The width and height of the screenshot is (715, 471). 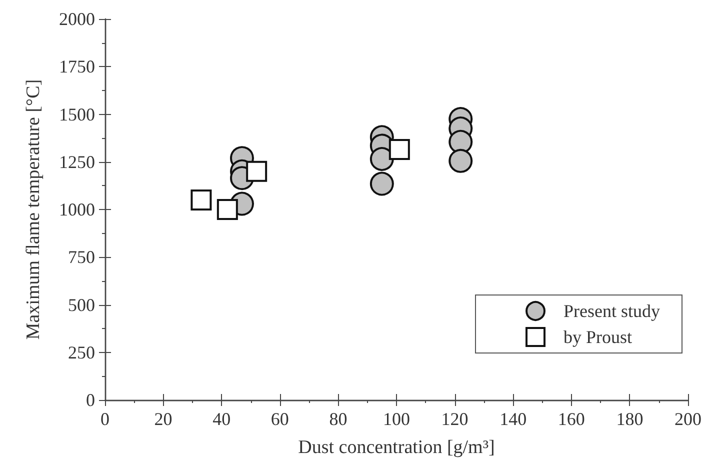 I want to click on x-tick-label: 20, so click(x=163, y=419).